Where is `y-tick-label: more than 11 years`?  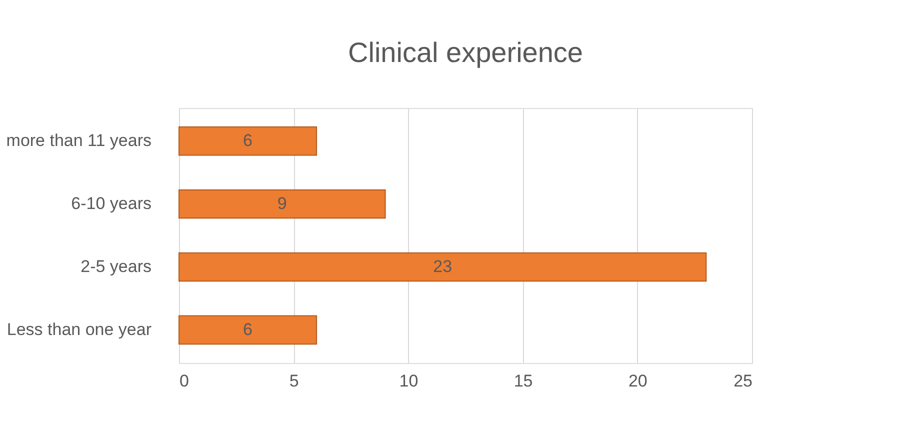
y-tick-label: more than 11 years is located at coordinates (79, 140).